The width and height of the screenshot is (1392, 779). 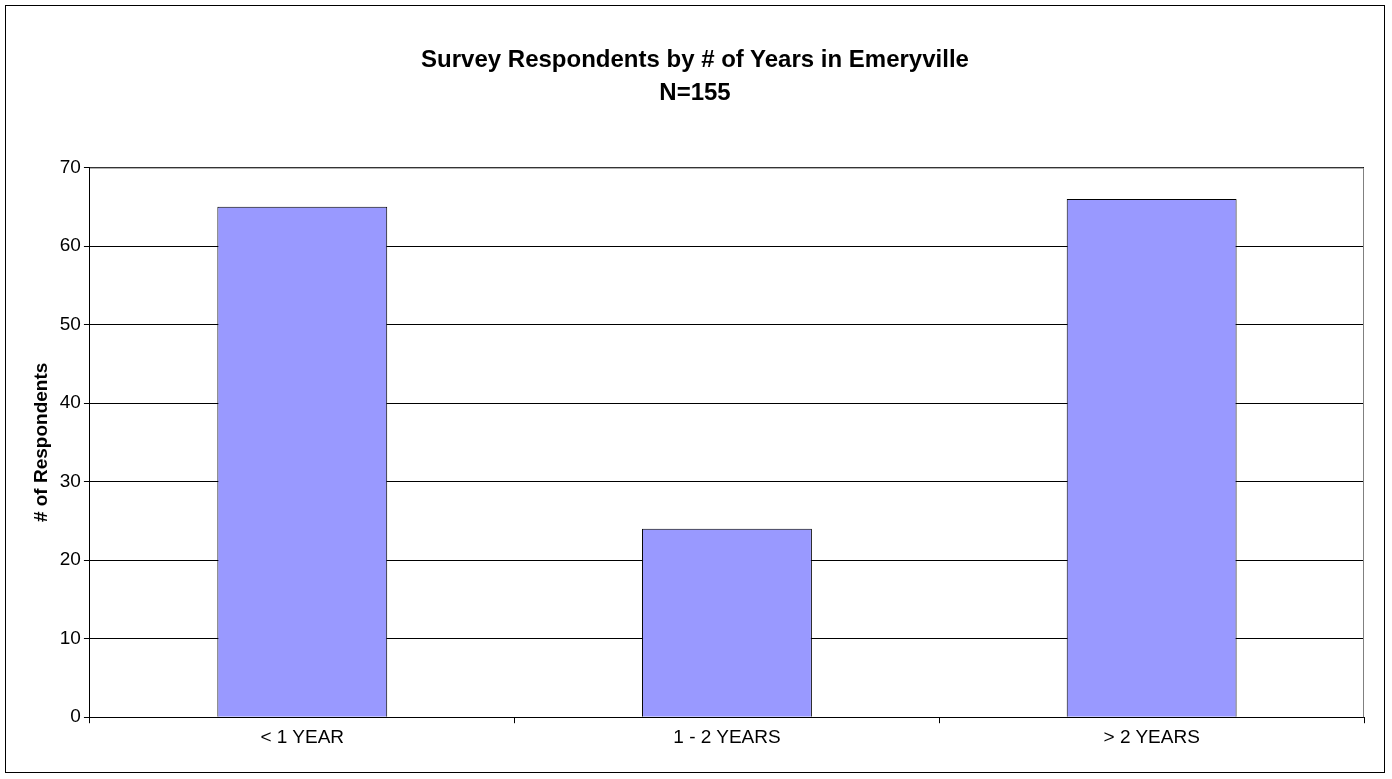 What do you see at coordinates (70, 559) in the screenshot?
I see `y-tick-label: 20` at bounding box center [70, 559].